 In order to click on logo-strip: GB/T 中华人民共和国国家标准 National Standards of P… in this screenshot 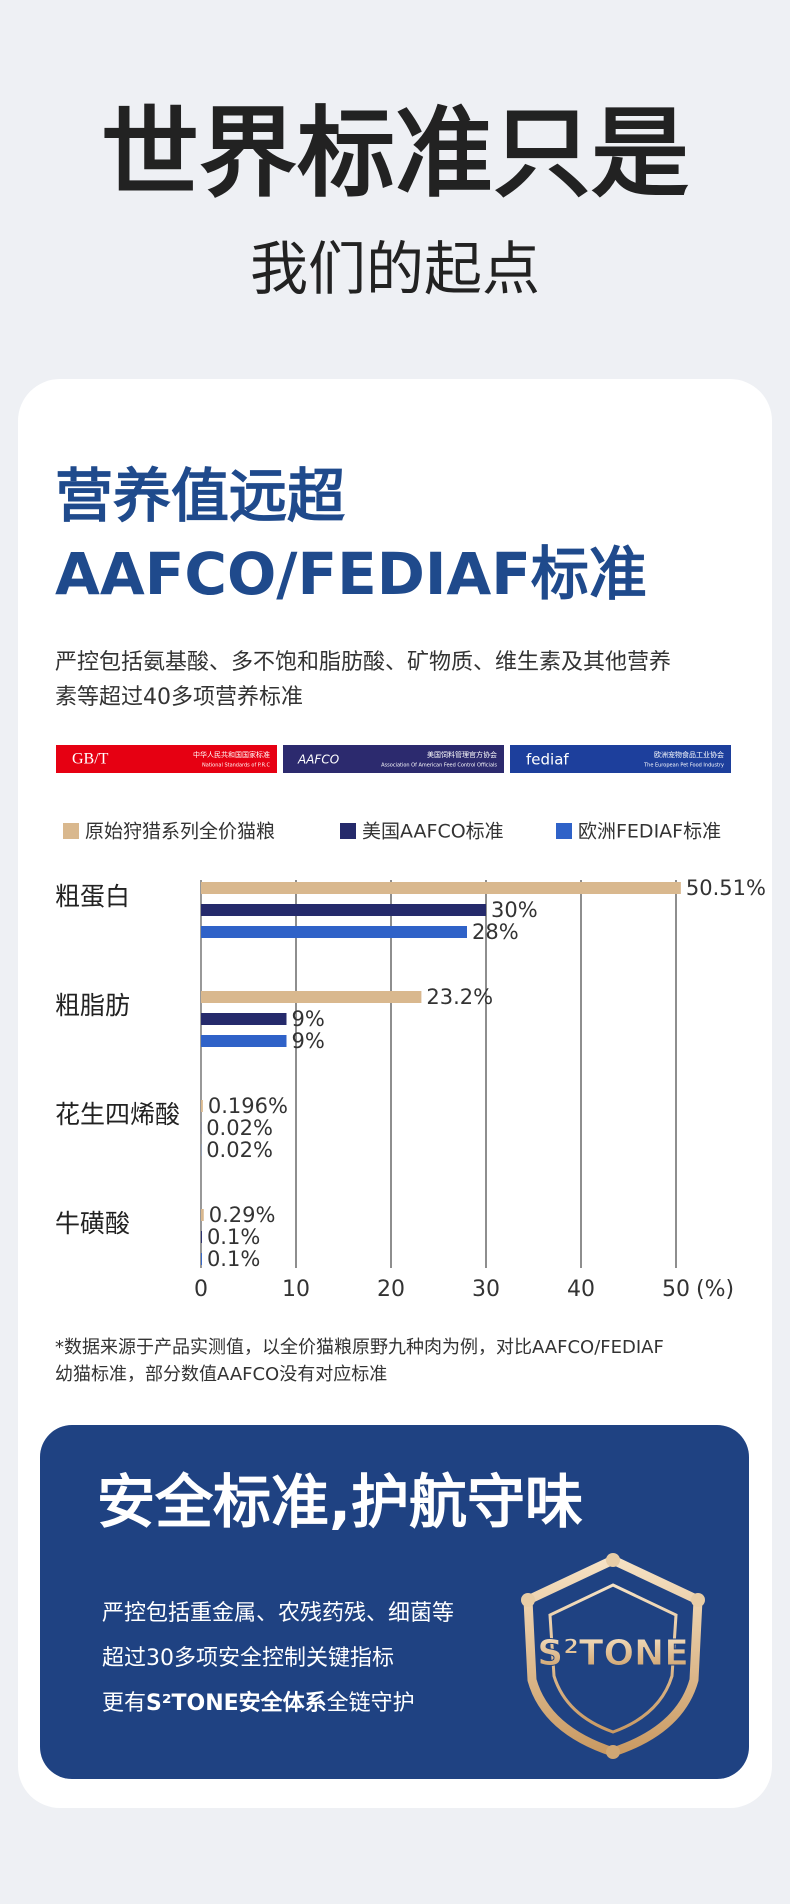, I will do `click(393, 759)`.